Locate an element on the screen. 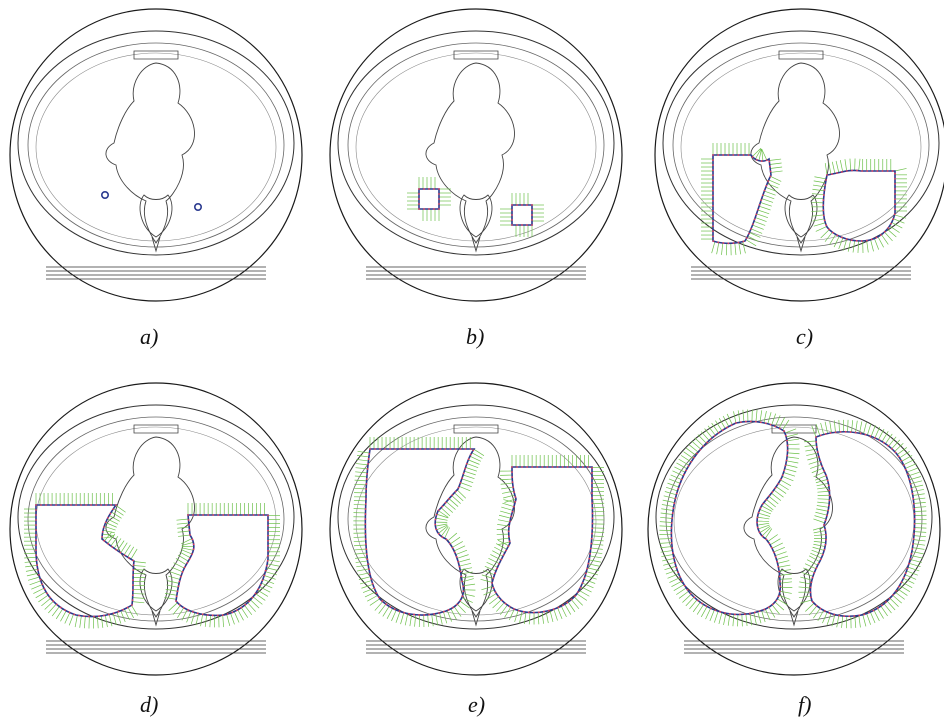 Image resolution: width=944 pixels, height=718 pixels. panel-d is located at coordinates (156, 529).